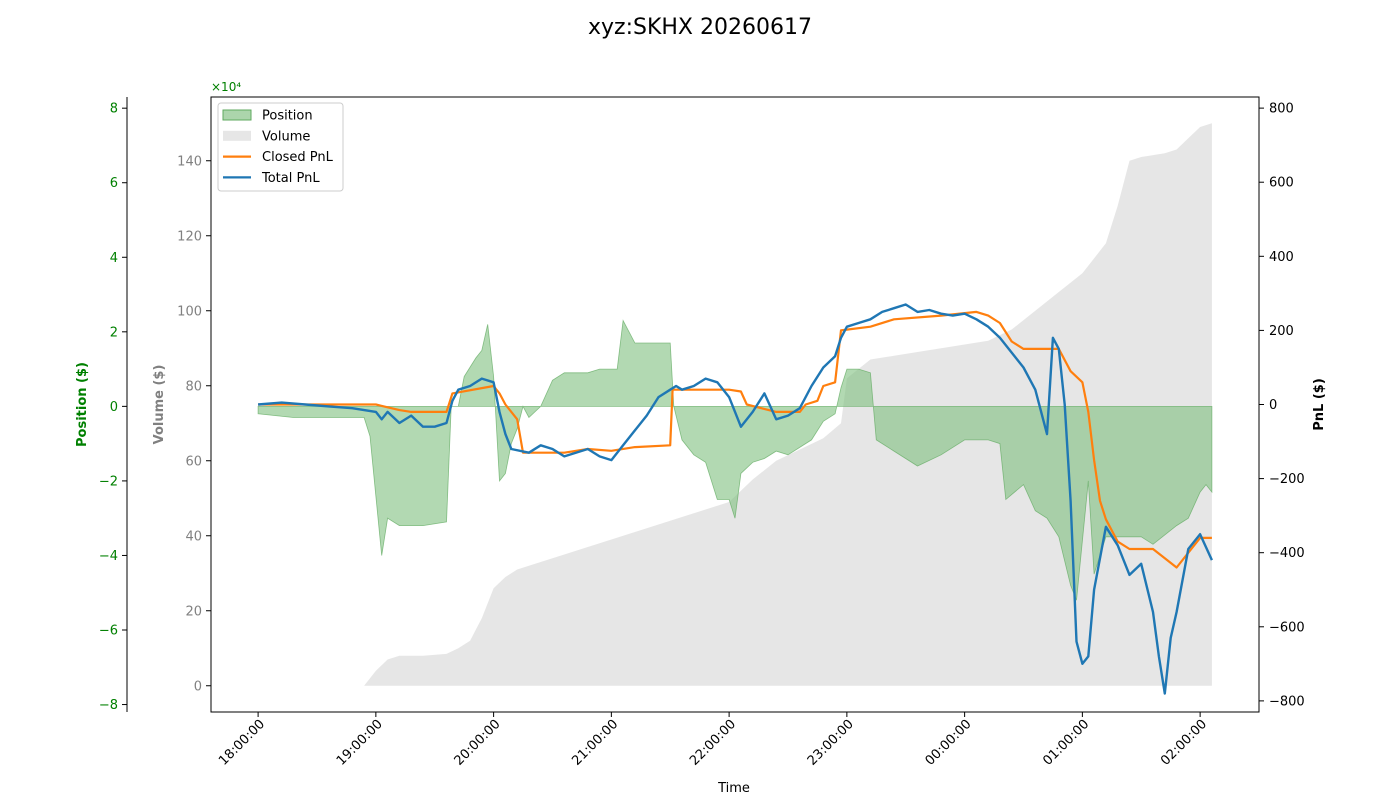  Describe the element at coordinates (700, 27) in the screenshot. I see `chart-title: xyz:SKHX 20260617` at that location.